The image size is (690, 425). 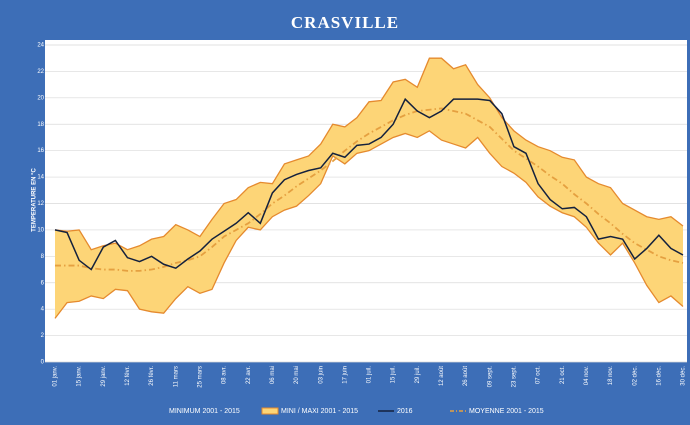 What do you see at coordinates (201, 377) in the screenshot?
I see `x-tick-label: 25 mars` at bounding box center [201, 377].